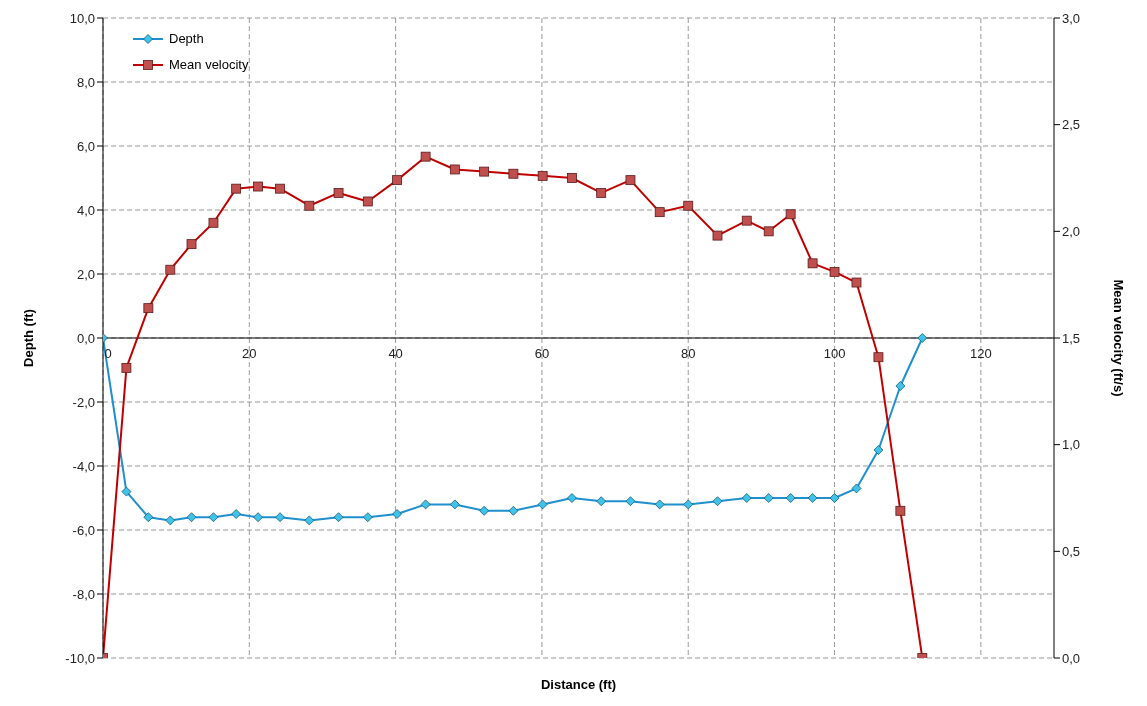 The height and width of the screenshot is (706, 1147). I want to click on y2-tick-label: 1,0, so click(1071, 445).